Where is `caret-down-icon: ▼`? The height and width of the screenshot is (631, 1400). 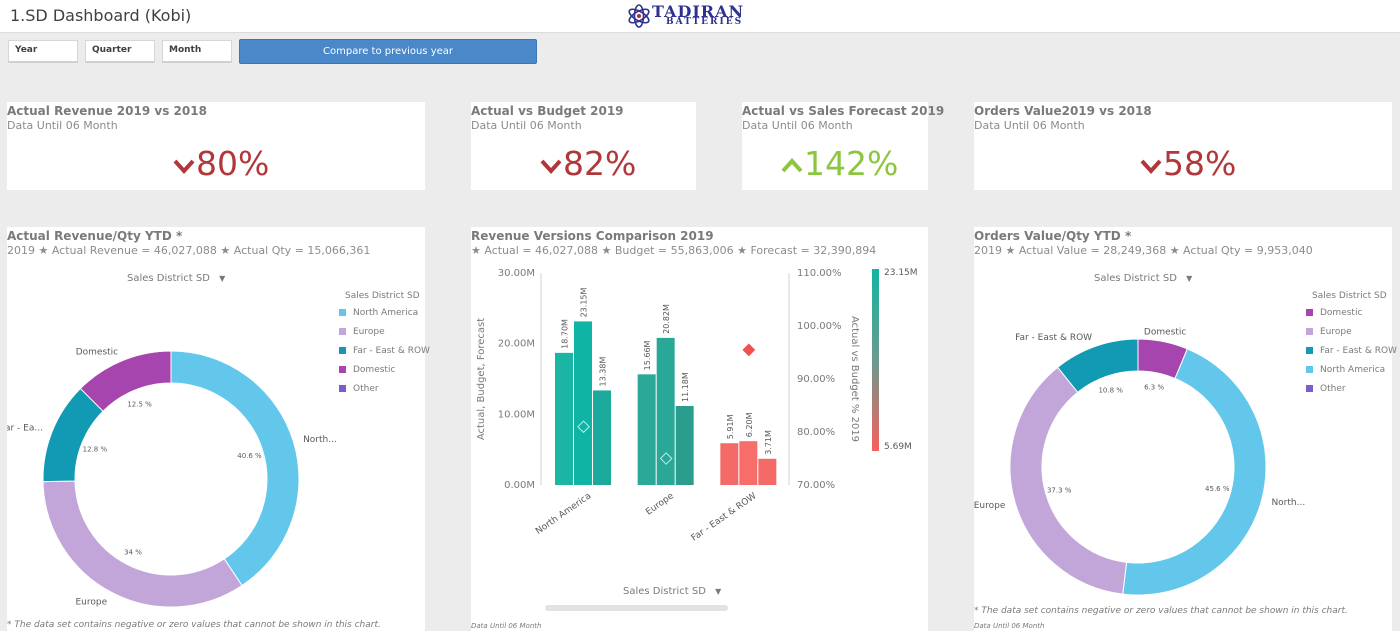 caret-down-icon: ▼ is located at coordinates (718, 591).